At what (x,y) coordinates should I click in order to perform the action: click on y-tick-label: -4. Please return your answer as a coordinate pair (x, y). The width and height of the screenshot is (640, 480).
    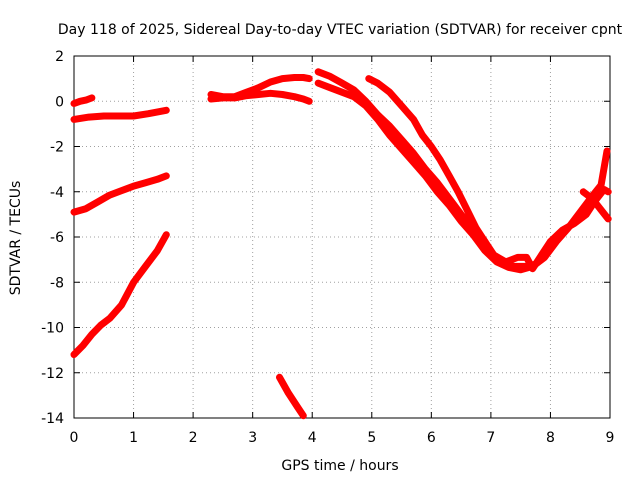
    Looking at the image, I should click on (57, 193).